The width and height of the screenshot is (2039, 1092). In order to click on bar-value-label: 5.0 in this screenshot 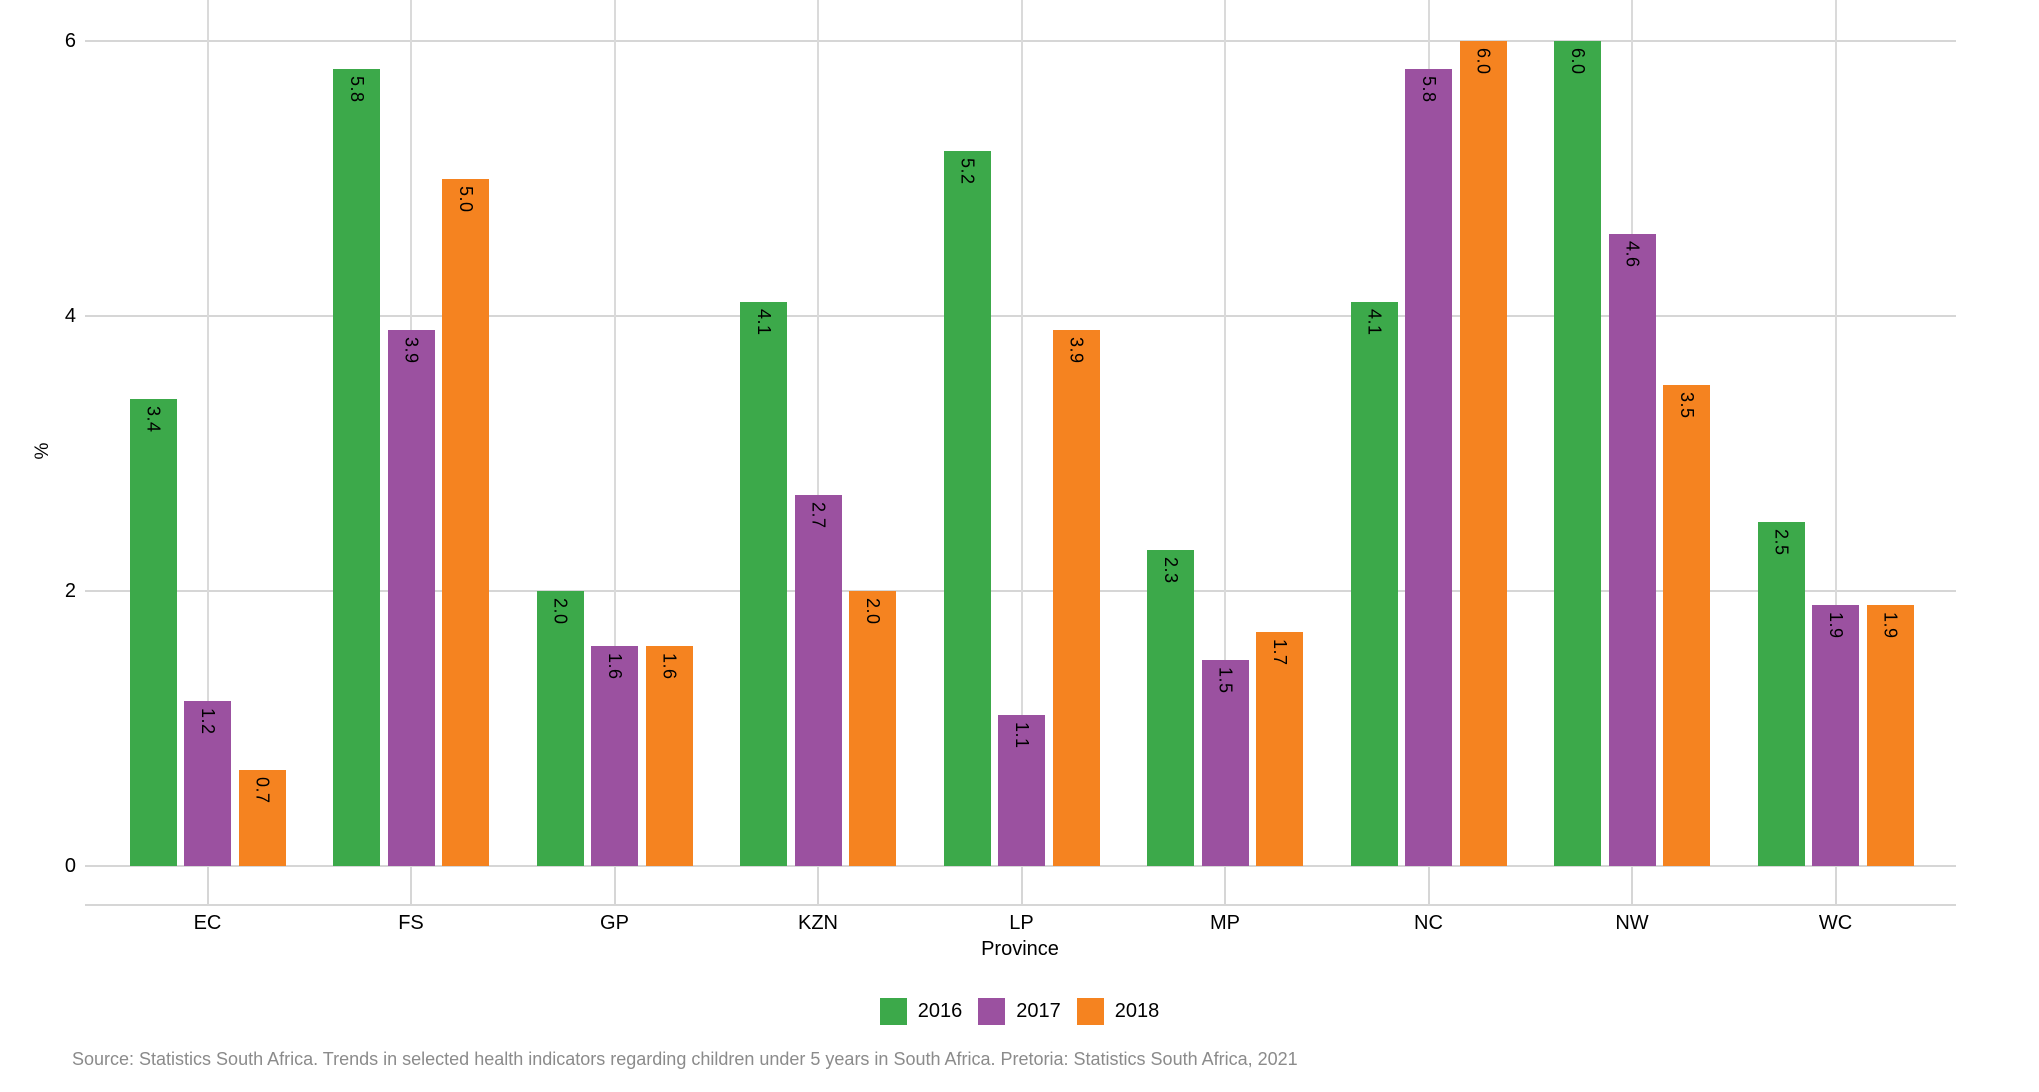, I will do `click(466, 199)`.